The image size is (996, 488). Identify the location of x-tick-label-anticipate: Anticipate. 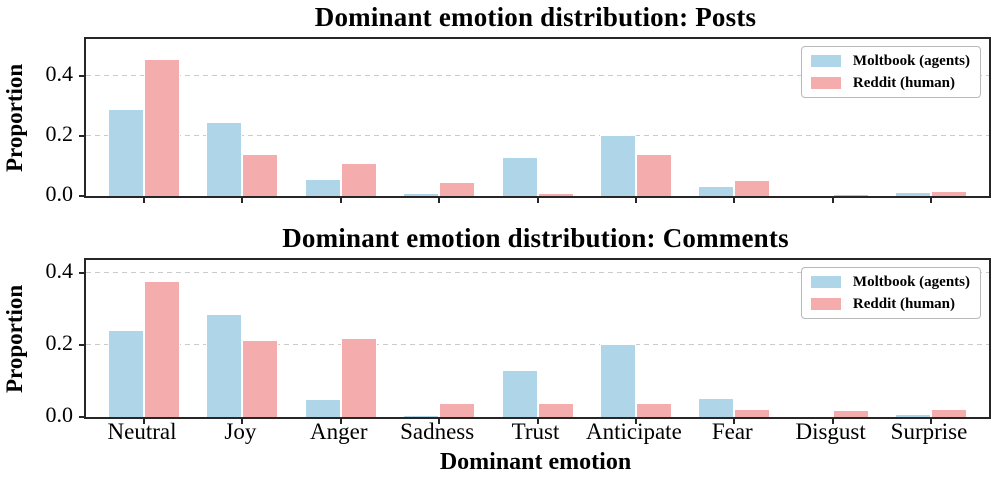
(633, 431).